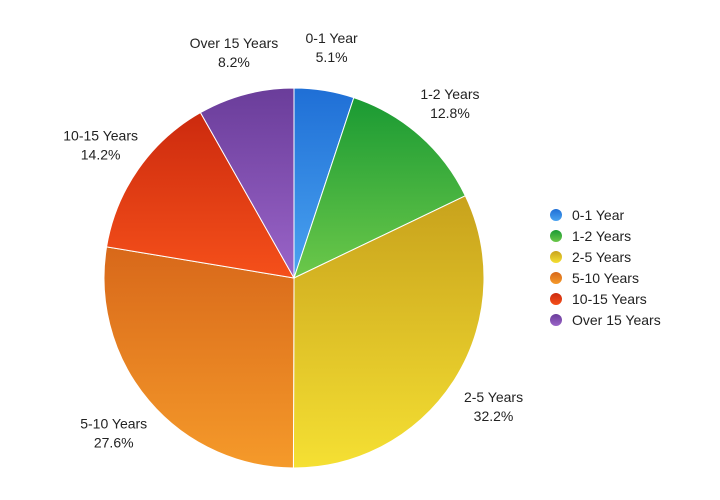 The height and width of the screenshot is (500, 720). I want to click on pie-slice-10-15-years, so click(200, 195).